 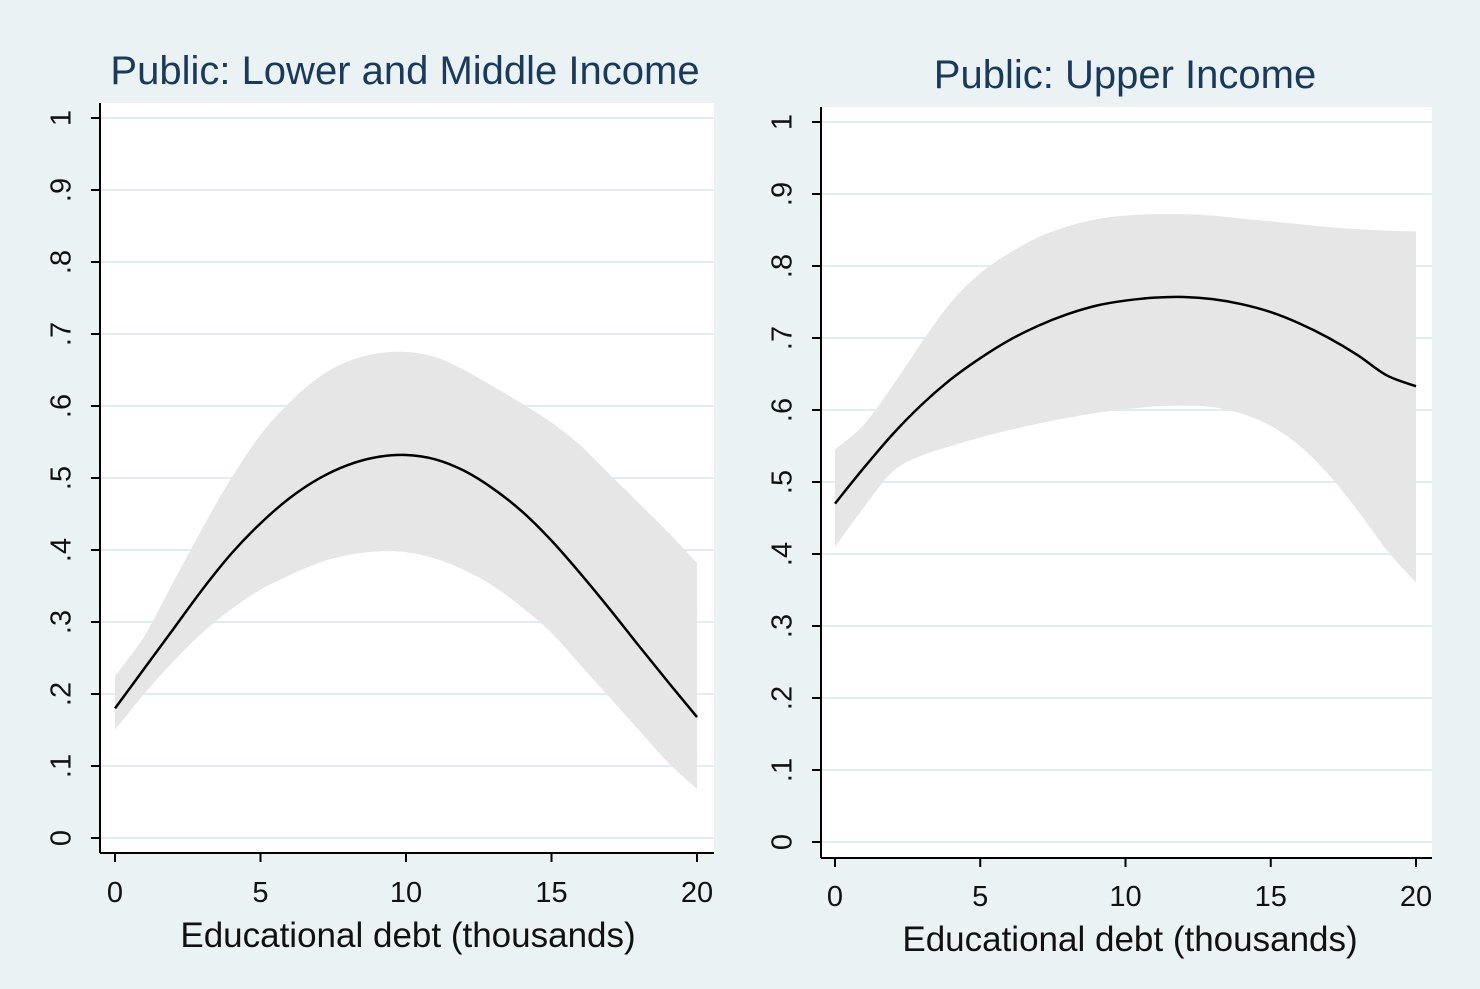 What do you see at coordinates (404, 71) in the screenshot?
I see `chart-title: Public: Lower and Middle Income` at bounding box center [404, 71].